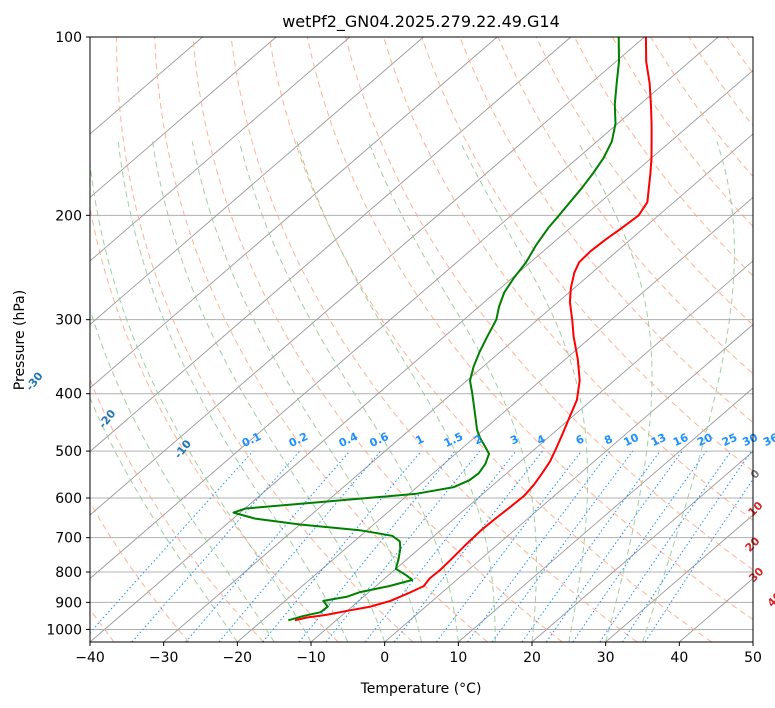 Image resolution: width=775 pixels, height=708 pixels. Describe the element at coordinates (68, 38) in the screenshot. I see `y-tick-label: 100` at that location.